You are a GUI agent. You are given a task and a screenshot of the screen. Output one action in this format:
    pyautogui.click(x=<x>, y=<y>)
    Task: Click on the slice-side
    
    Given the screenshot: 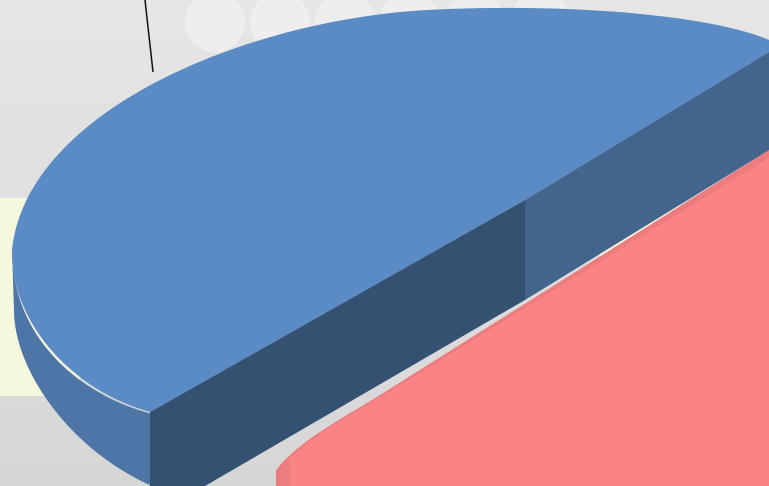 What is the action you would take?
    pyautogui.click(x=82, y=368)
    